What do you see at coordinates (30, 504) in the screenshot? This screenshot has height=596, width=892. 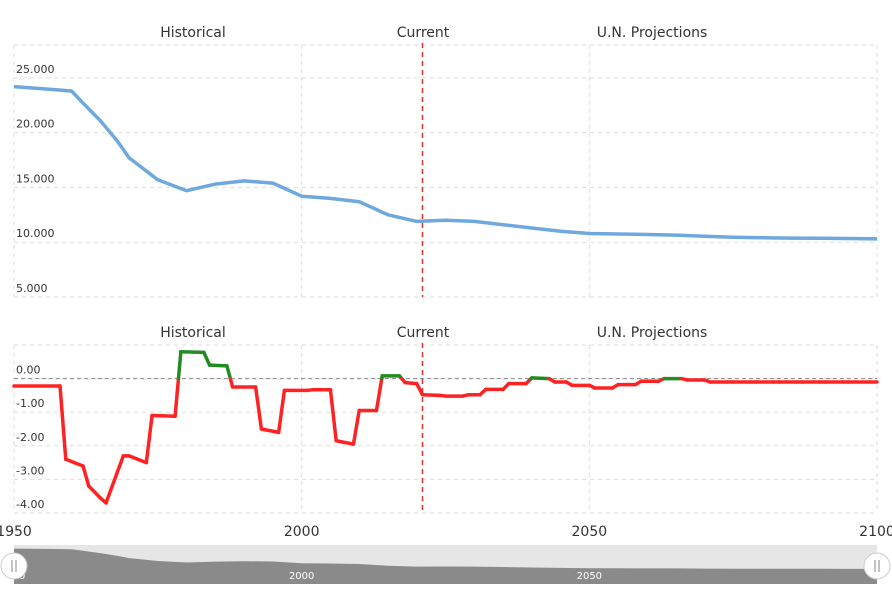 I see `y-tick-label: -4.00` at bounding box center [30, 504].